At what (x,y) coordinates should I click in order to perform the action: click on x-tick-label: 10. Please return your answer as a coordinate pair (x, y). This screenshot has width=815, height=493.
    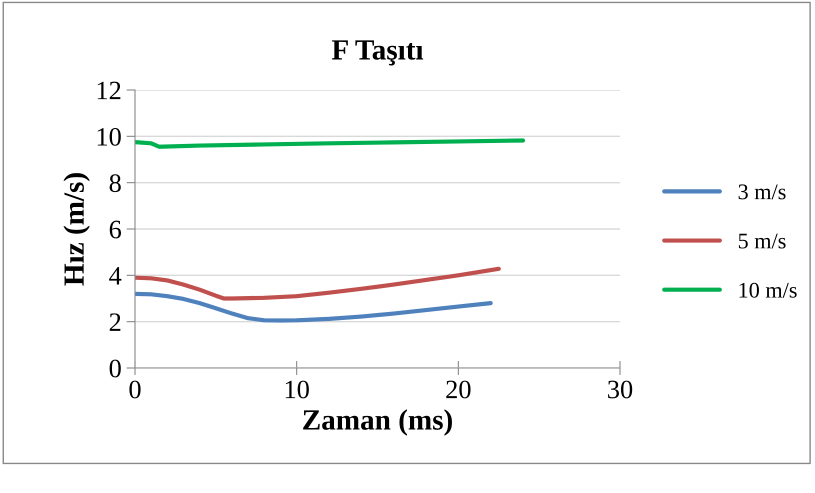
    Looking at the image, I should click on (297, 389).